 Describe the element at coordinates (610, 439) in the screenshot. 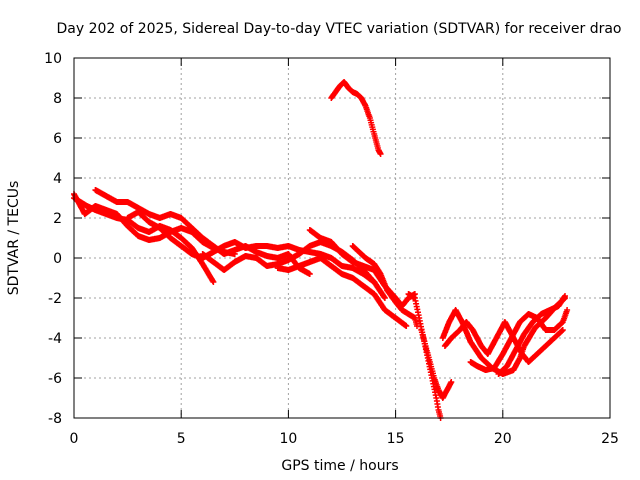

I see `x-tick-label: 25` at that location.